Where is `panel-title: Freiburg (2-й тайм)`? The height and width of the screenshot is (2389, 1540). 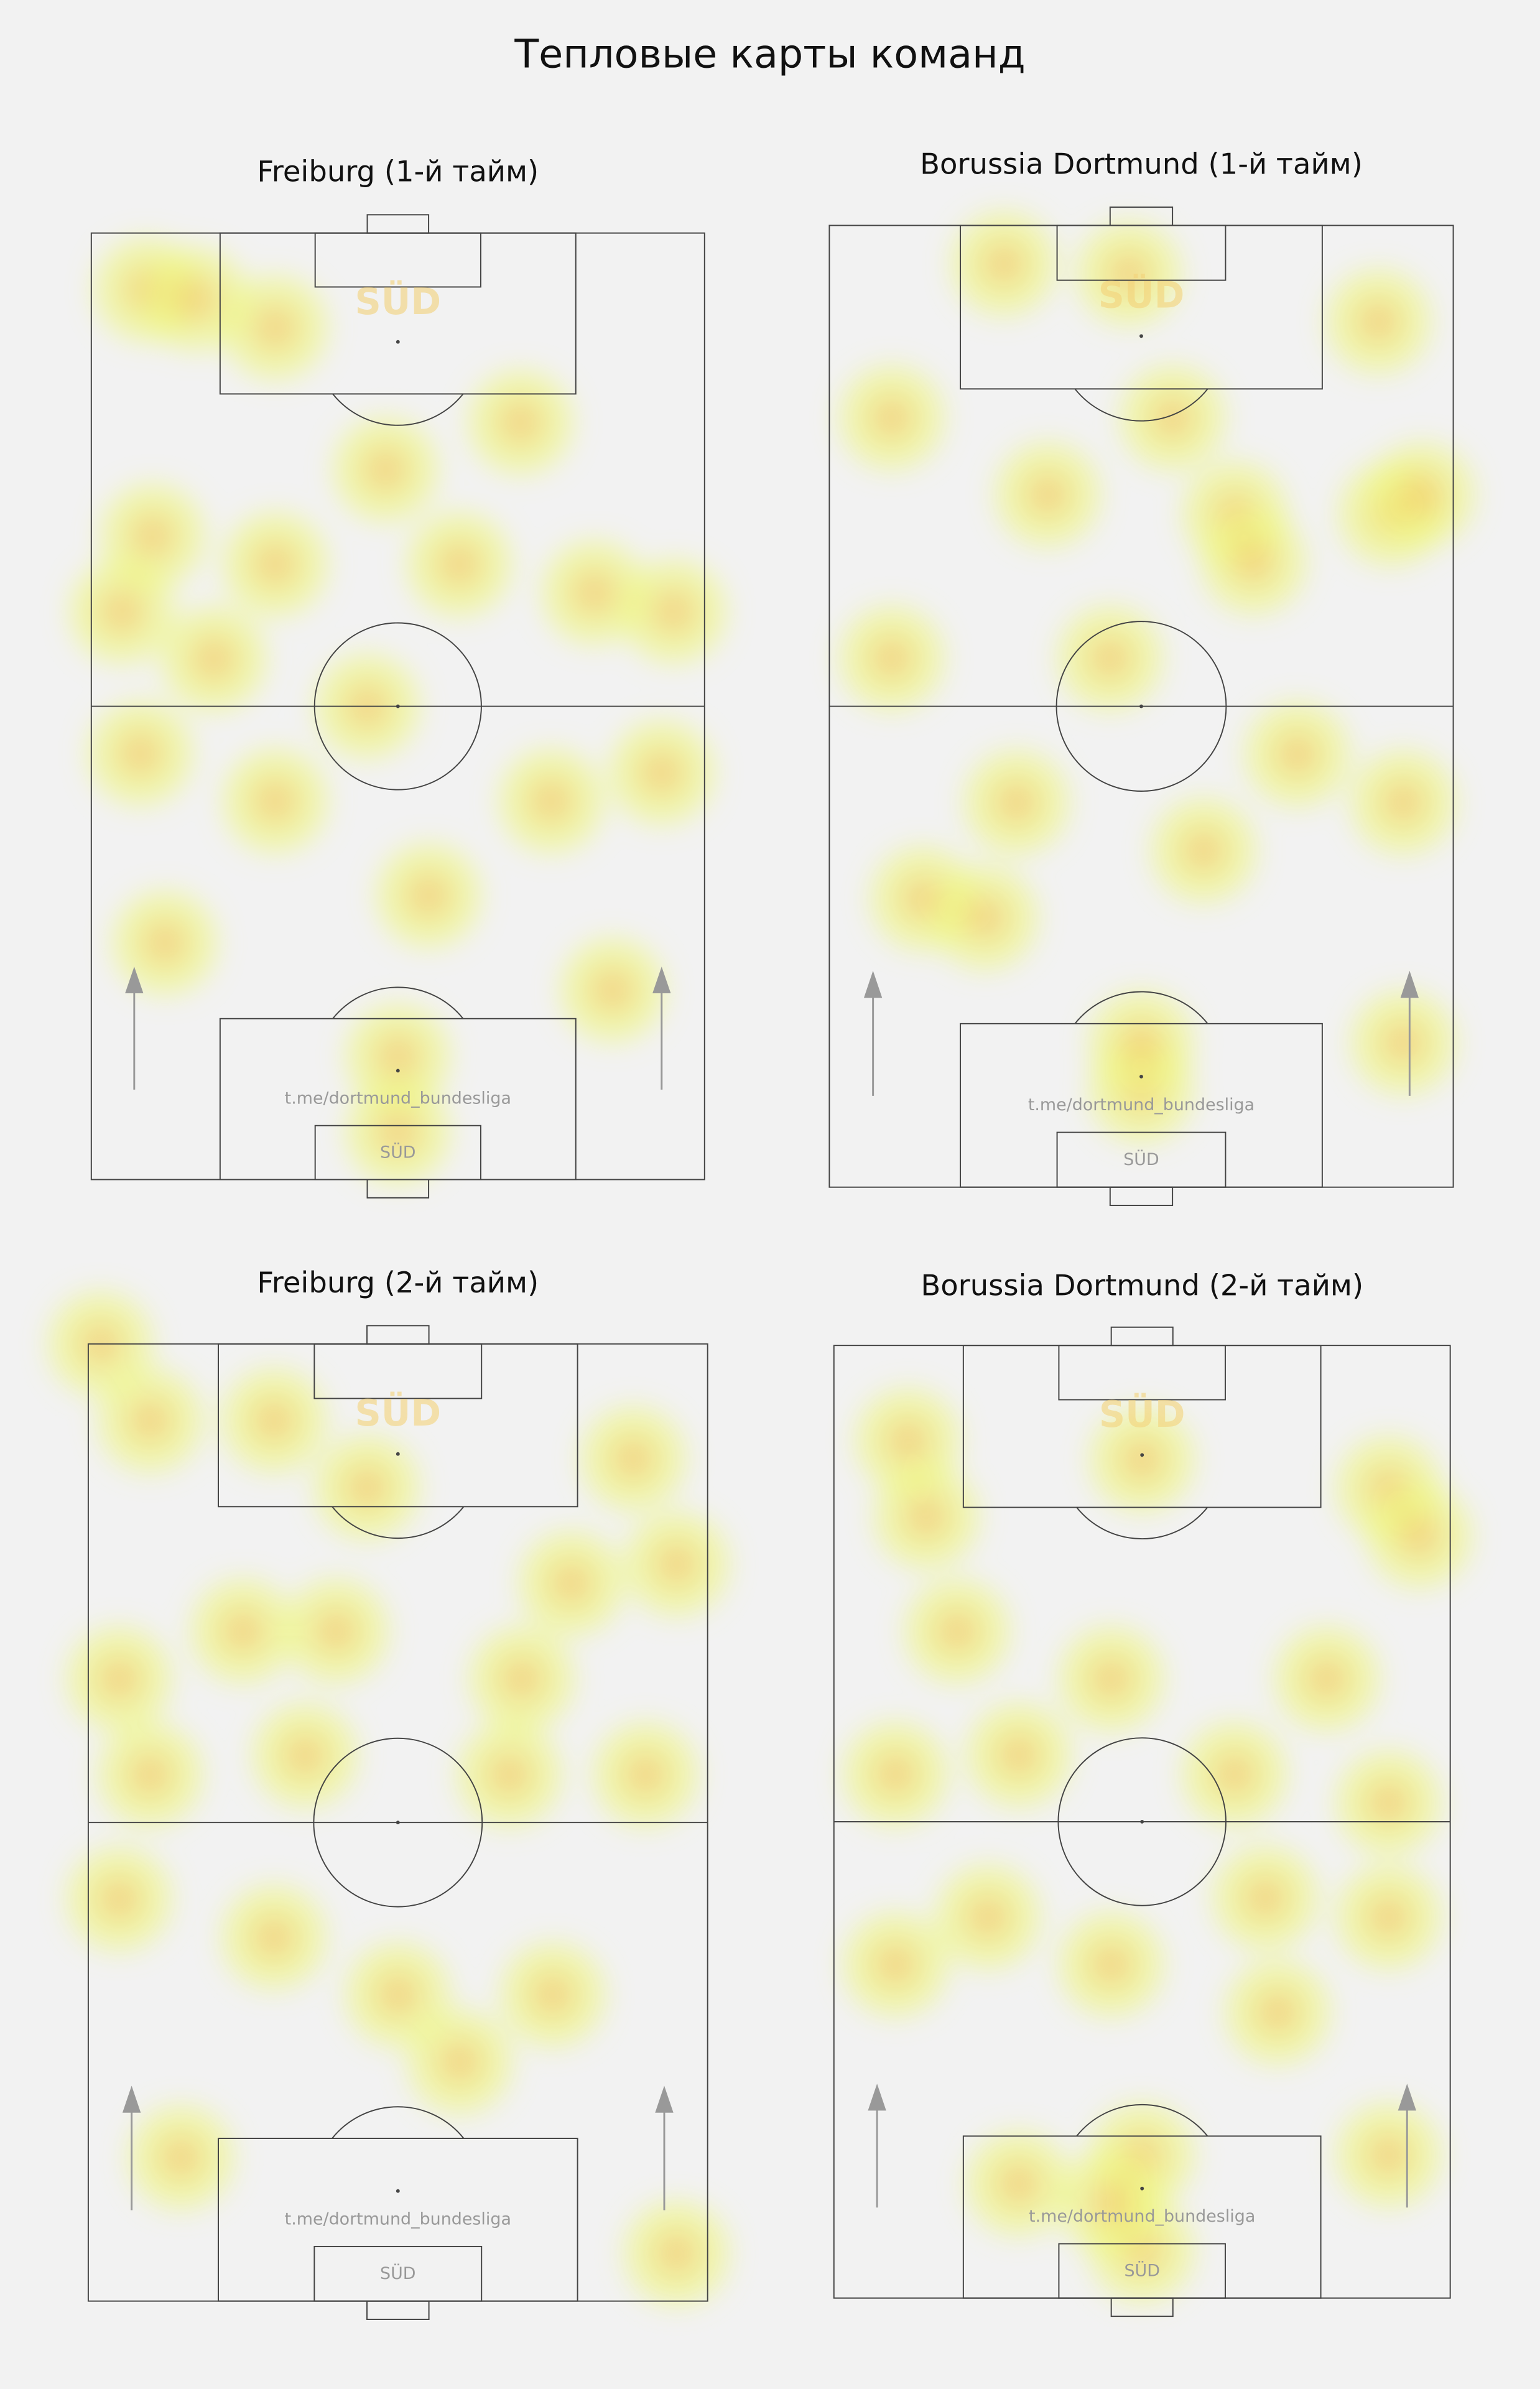 panel-title: Freiburg (2-й тайм) is located at coordinates (398, 1282).